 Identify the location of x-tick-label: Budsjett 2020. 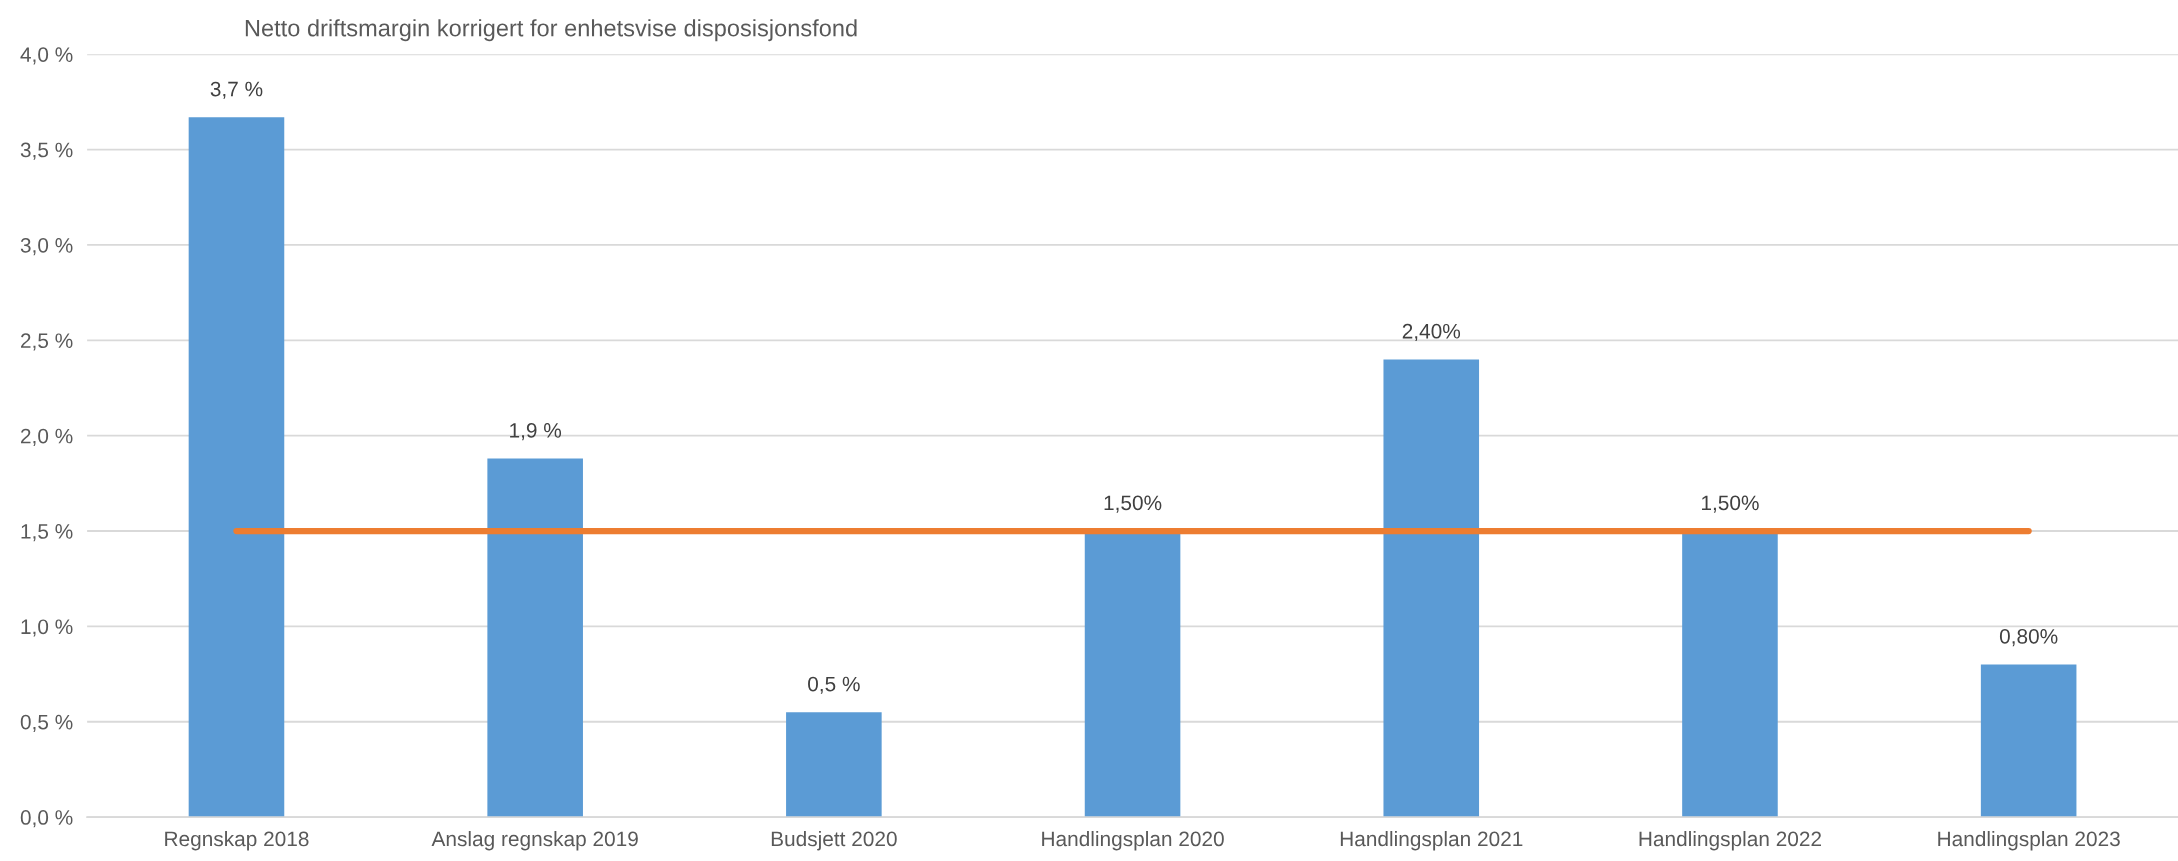
(834, 840).